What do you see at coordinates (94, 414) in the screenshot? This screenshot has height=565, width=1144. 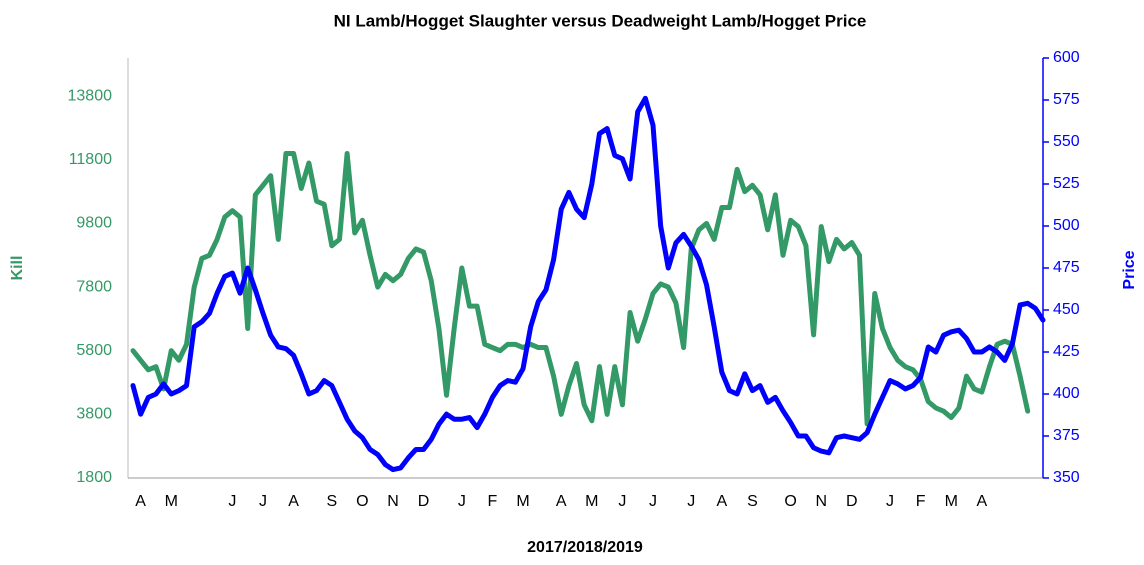 I see `y-tick-label: 3800` at bounding box center [94, 414].